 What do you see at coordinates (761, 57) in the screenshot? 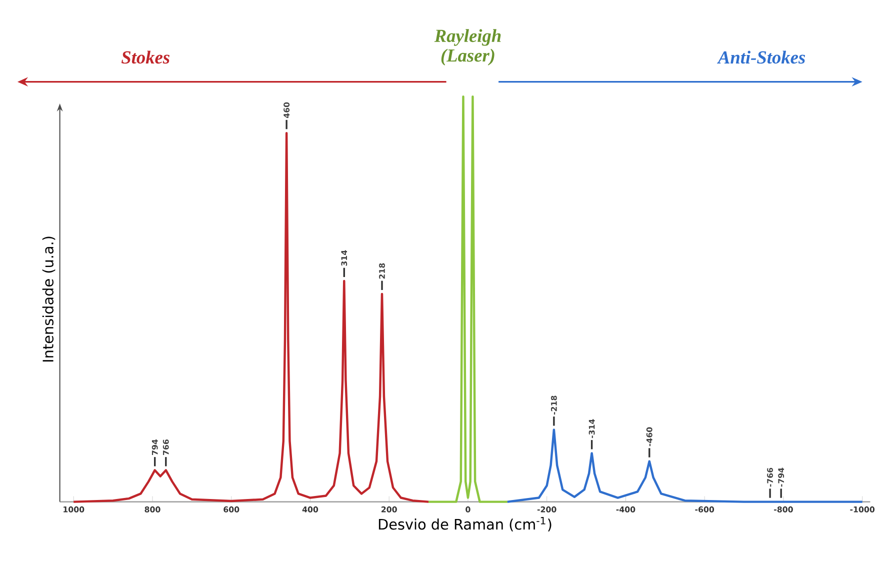
I see `text: Anti-Stokes` at bounding box center [761, 57].